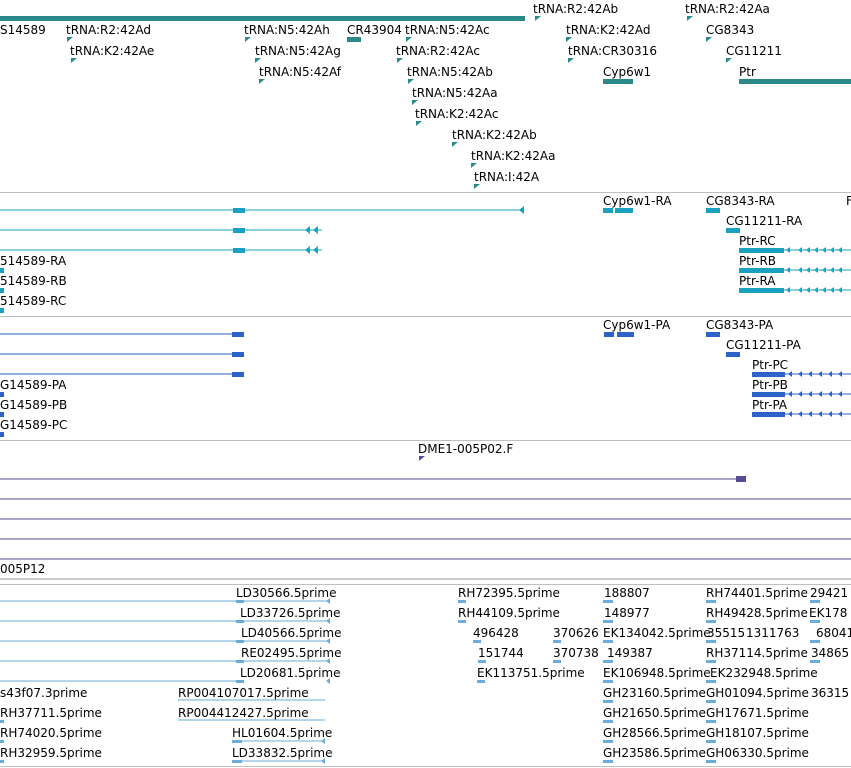 This screenshot has height=768, width=851. What do you see at coordinates (291, 633) in the screenshot?
I see `est-label: LD40566.5prime` at bounding box center [291, 633].